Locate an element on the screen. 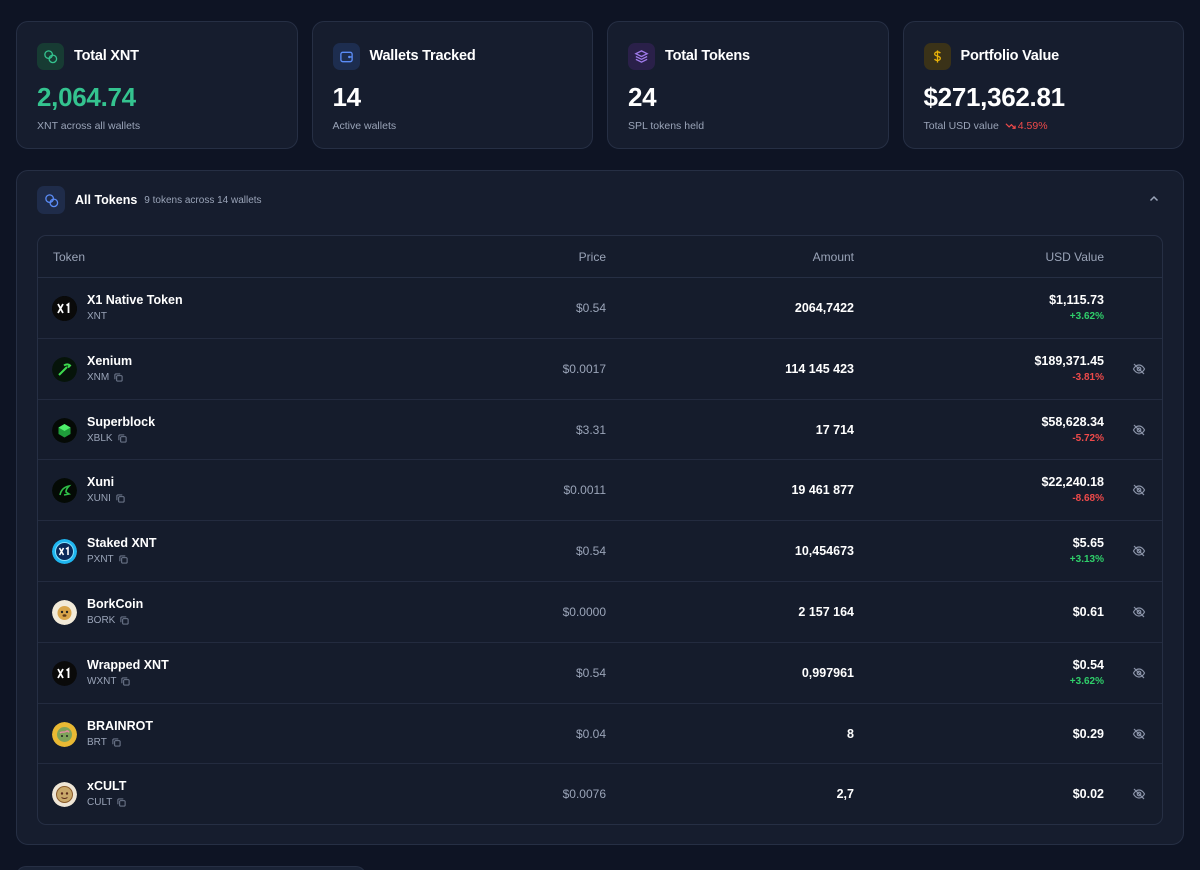  token-usd-value: $189,371.45 is located at coordinates (1069, 360).